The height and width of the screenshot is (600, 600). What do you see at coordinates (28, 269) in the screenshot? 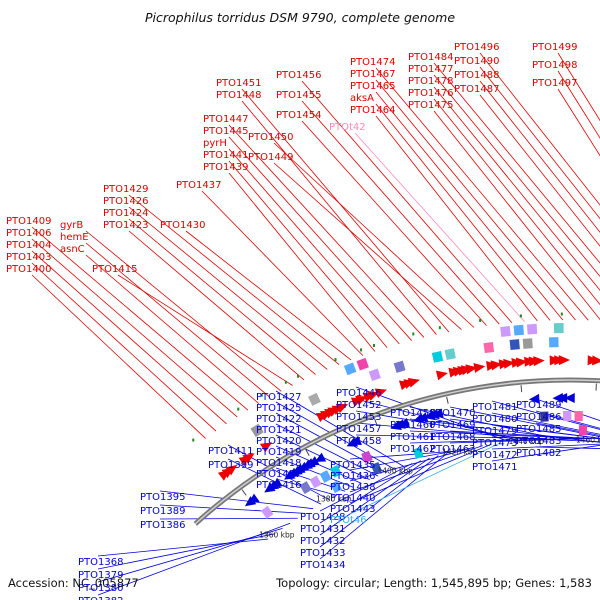
I see `forward-gene-label: PTO1400` at bounding box center [28, 269].